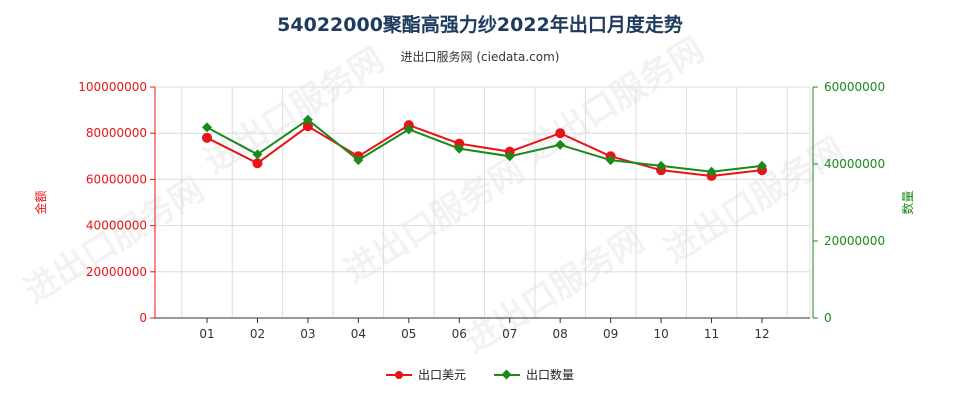 The height and width of the screenshot is (400, 960). Describe the element at coordinates (116, 272) in the screenshot. I see `left-axis-tick-label: 20000000` at that location.